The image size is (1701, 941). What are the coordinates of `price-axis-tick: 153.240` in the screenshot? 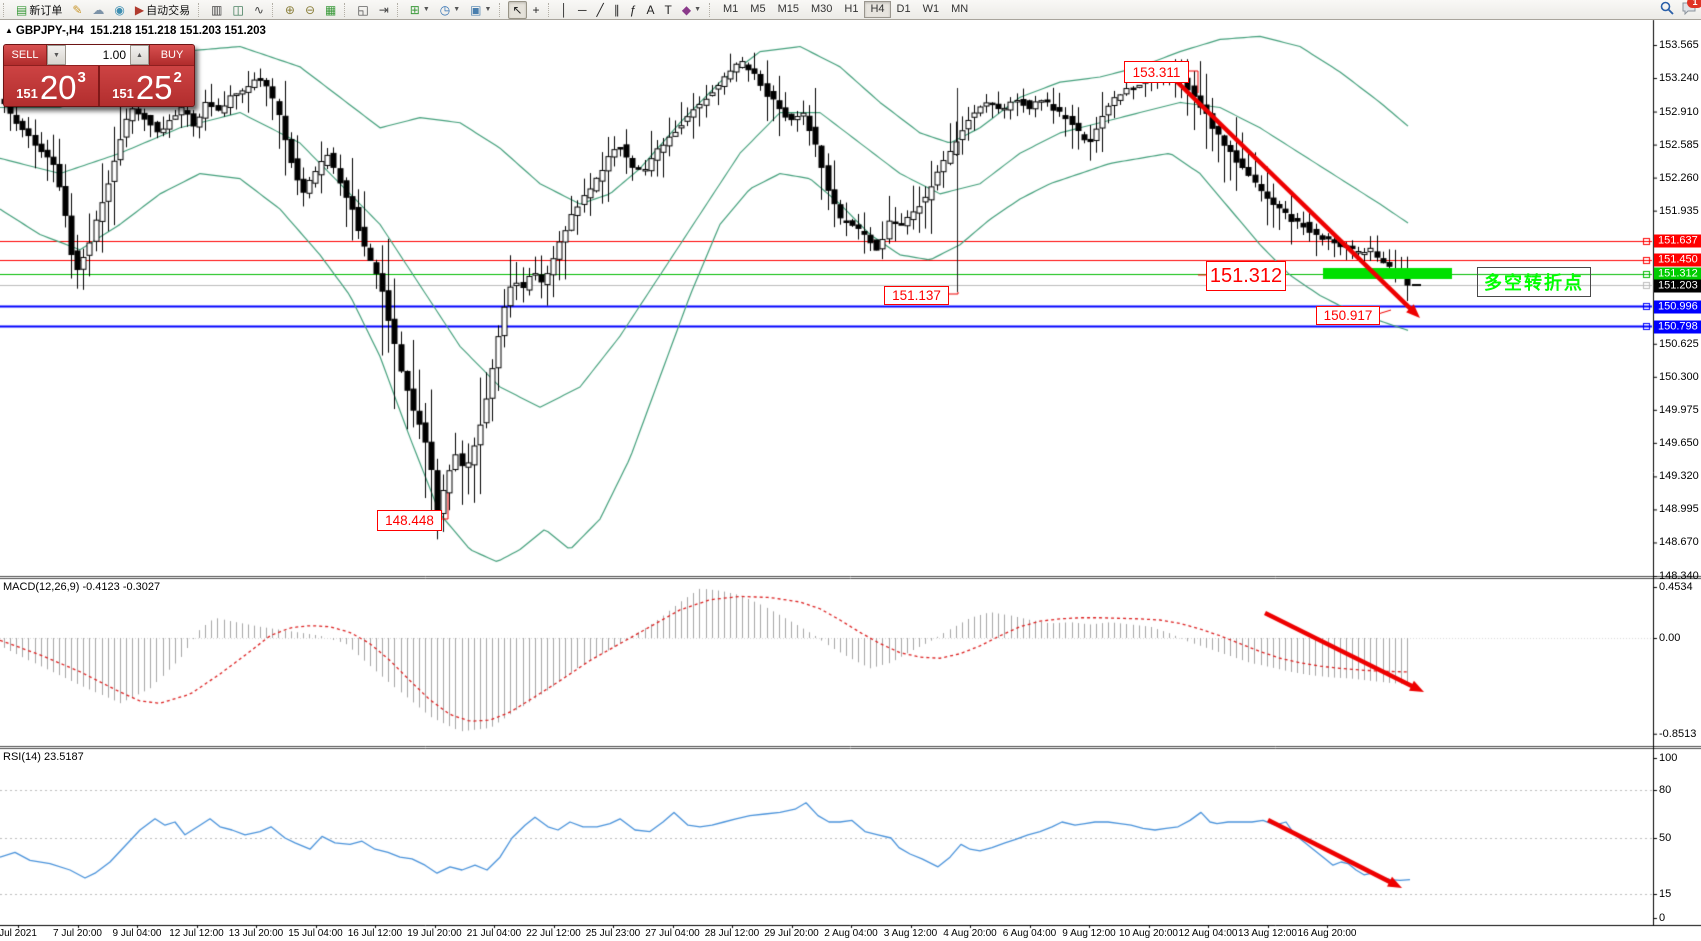 It's located at (1679, 78).